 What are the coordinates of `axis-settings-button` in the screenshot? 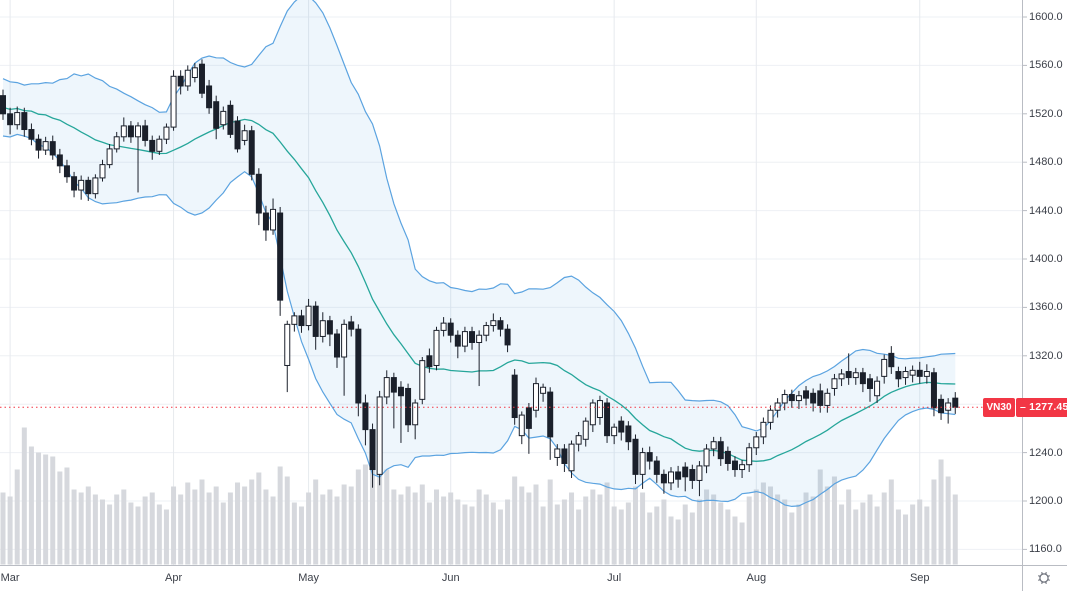 It's located at (1044, 577).